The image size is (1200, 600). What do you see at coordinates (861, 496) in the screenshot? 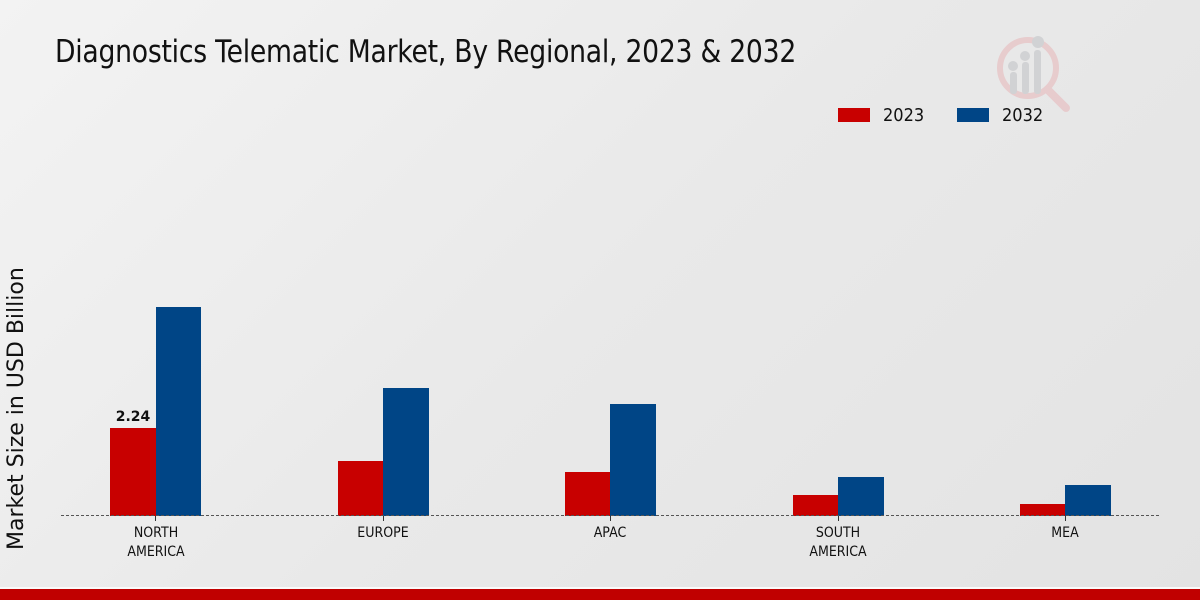
I see `bar-south-america-2032` at bounding box center [861, 496].